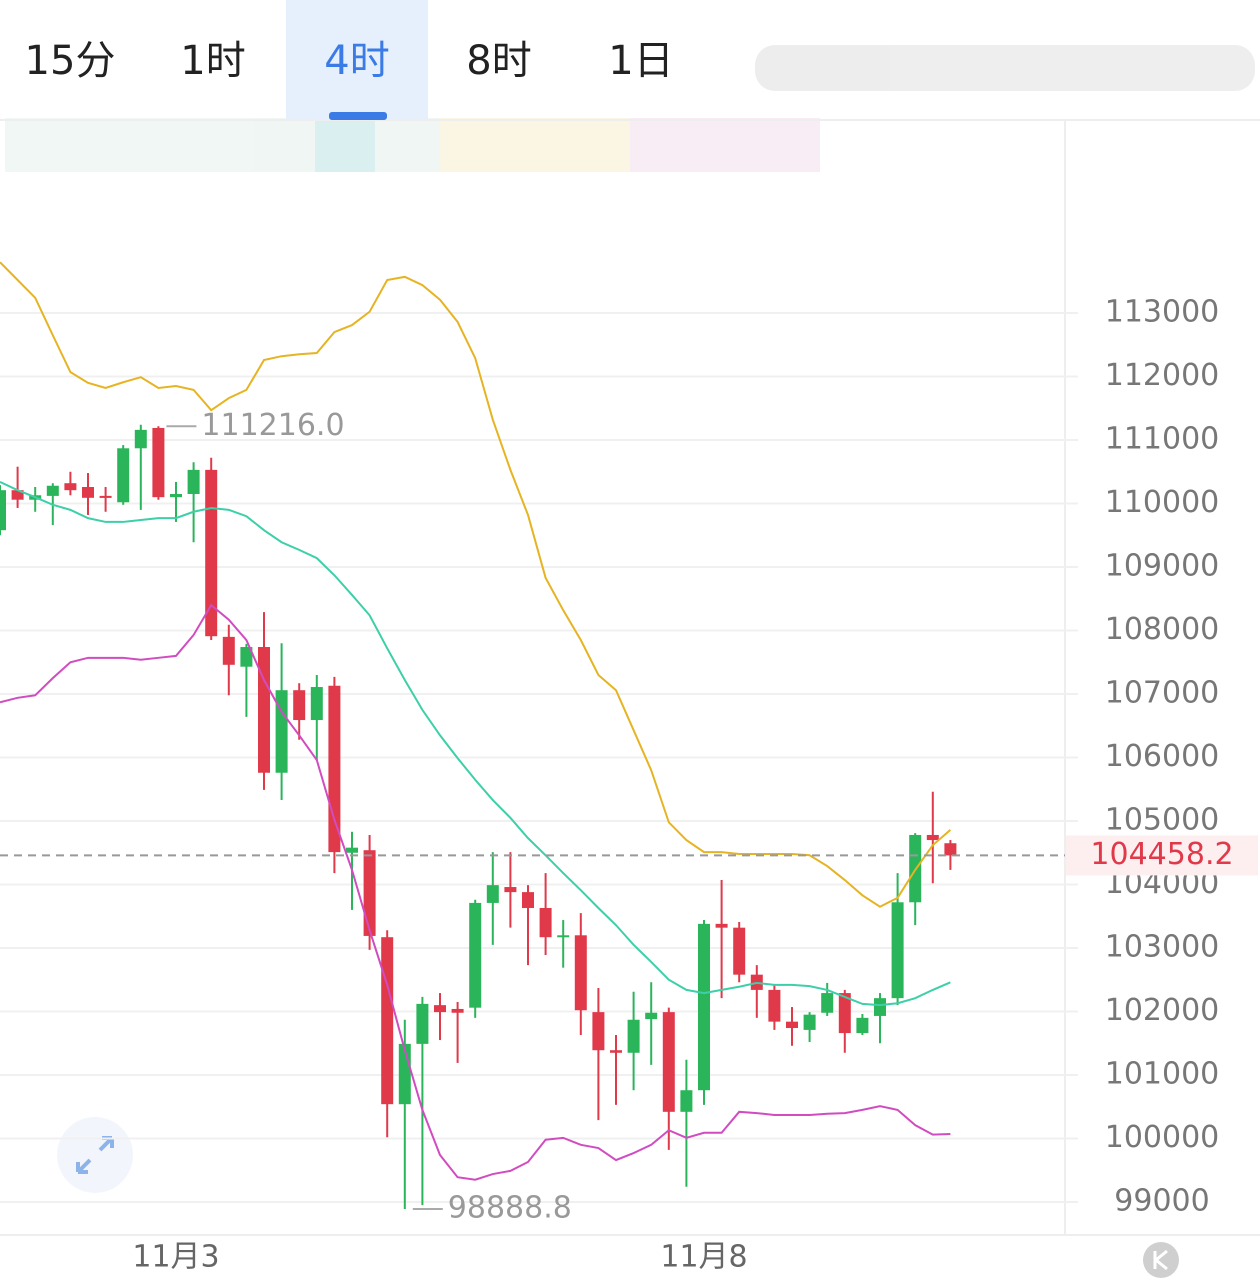 The width and height of the screenshot is (1260, 1283). Describe the element at coordinates (175, 1257) in the screenshot. I see `x-tick-label: 11月3` at that location.